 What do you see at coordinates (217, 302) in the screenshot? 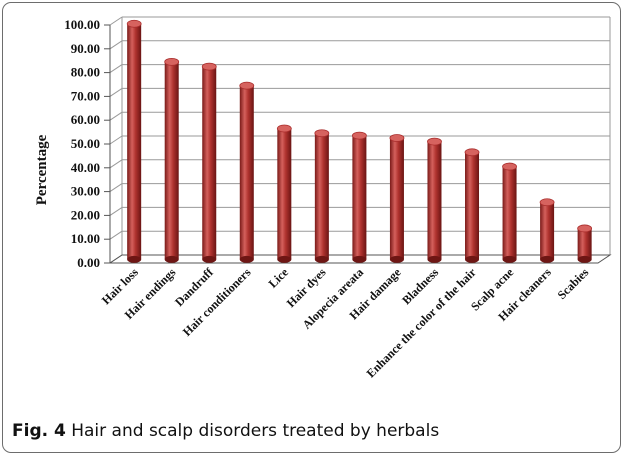
I see `x-category-label: Hair conditioners` at bounding box center [217, 302].